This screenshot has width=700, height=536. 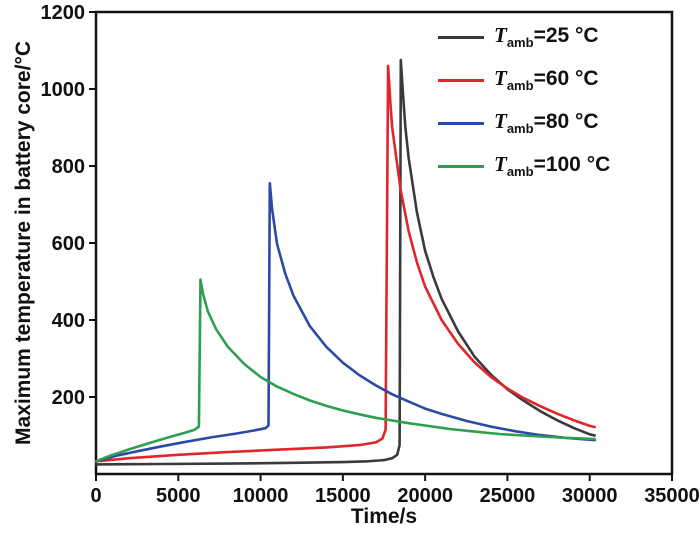 What do you see at coordinates (461, 80) in the screenshot?
I see `legend-line-swatch-60c` at bounding box center [461, 80].